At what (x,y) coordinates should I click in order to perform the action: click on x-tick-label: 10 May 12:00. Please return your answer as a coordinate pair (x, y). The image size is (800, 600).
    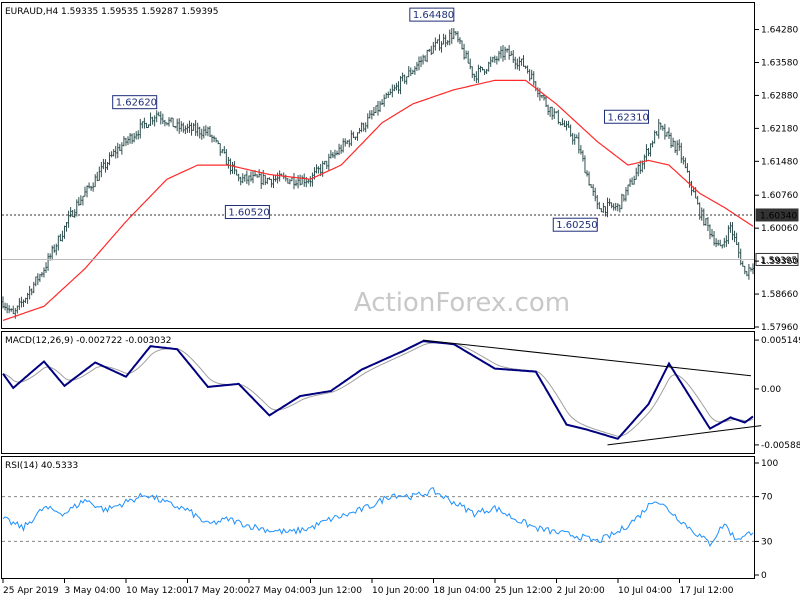
    Looking at the image, I should click on (157, 591).